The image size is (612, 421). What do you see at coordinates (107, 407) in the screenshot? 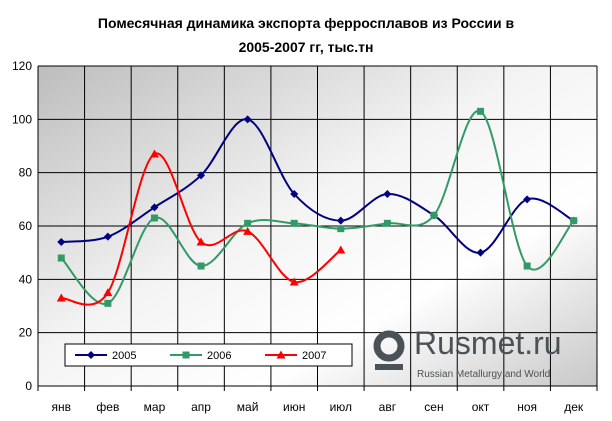
I see `x-tick-label: фев` at bounding box center [107, 407].